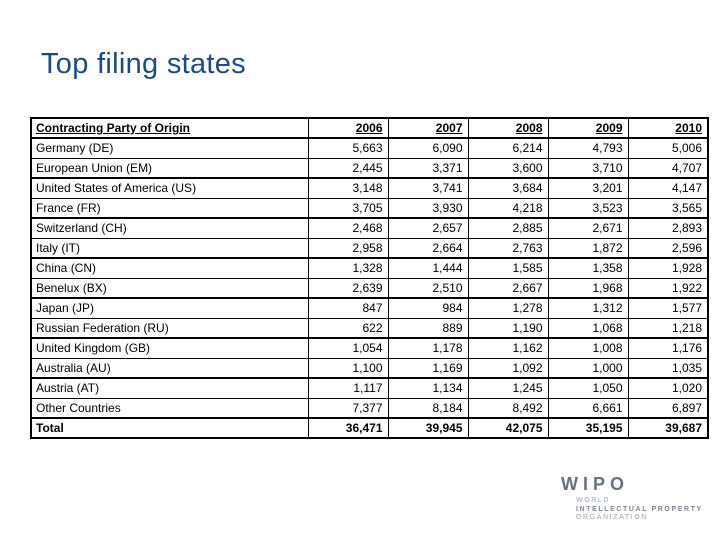 The image size is (720, 540). What do you see at coordinates (348, 428) in the screenshot?
I see `row-value: 36,471` at bounding box center [348, 428].